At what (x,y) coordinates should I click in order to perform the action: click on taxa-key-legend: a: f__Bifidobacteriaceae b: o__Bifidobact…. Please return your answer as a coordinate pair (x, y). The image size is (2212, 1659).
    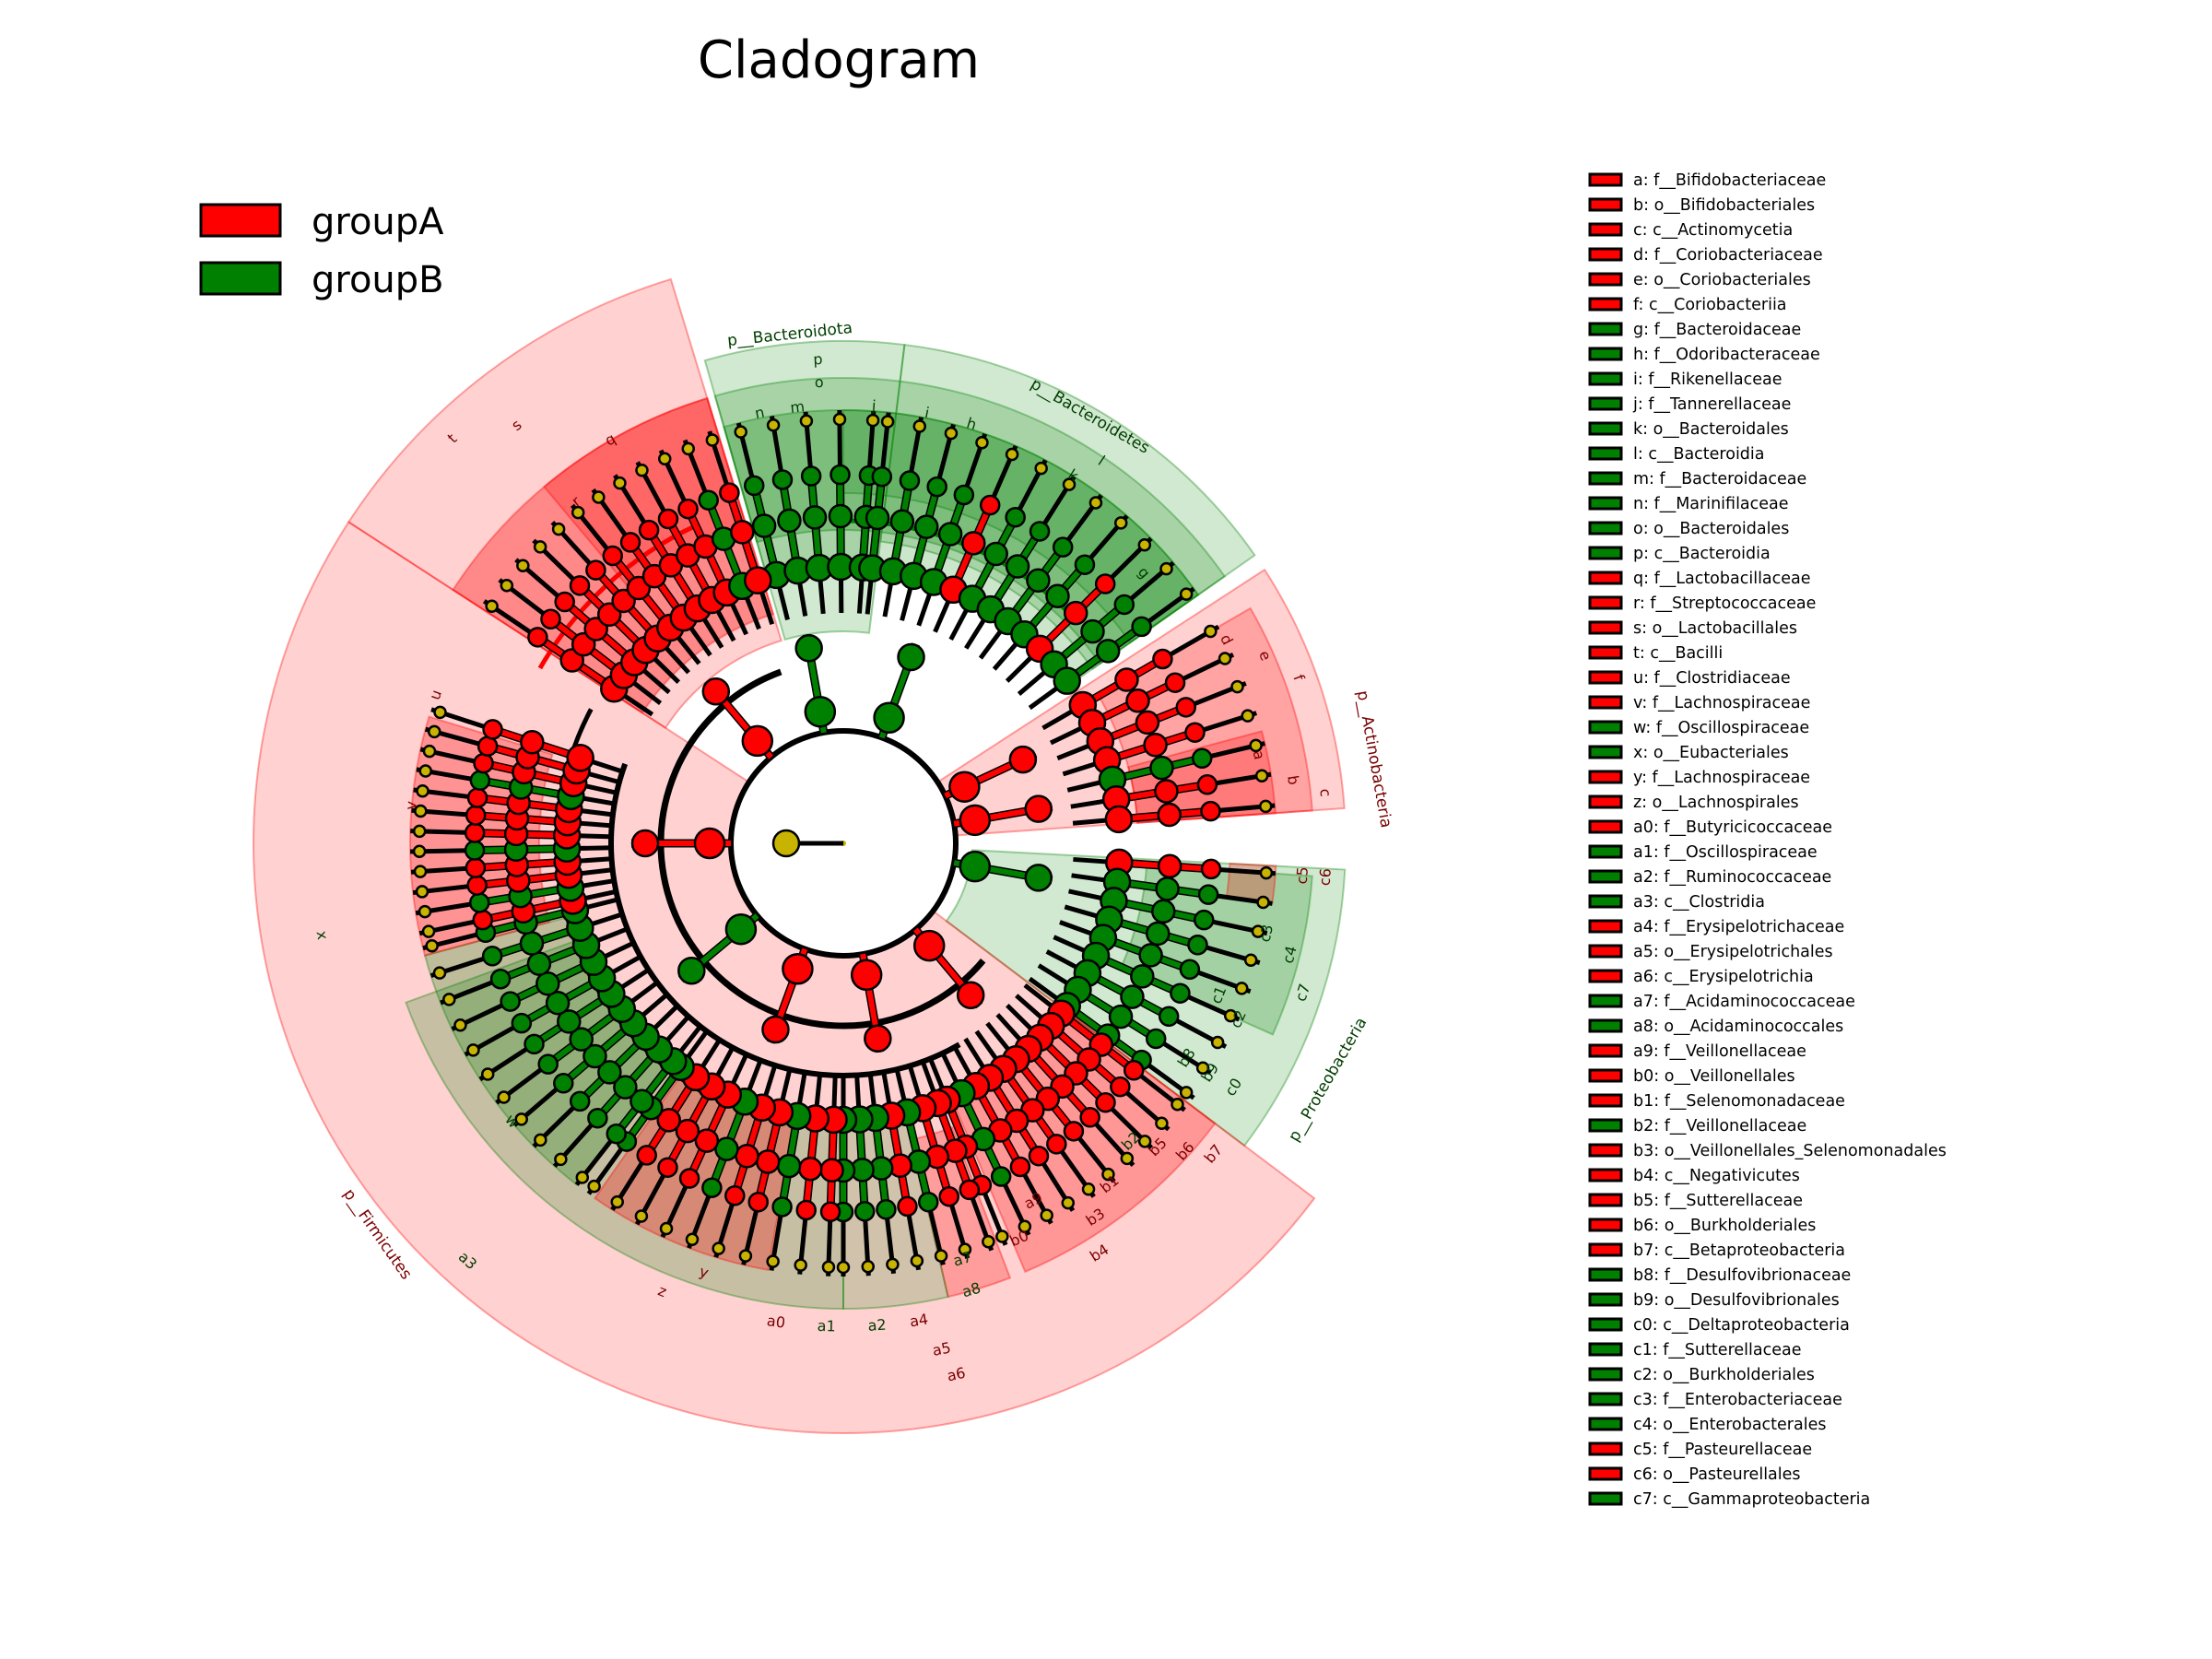
    Looking at the image, I should click on (1767, 840).